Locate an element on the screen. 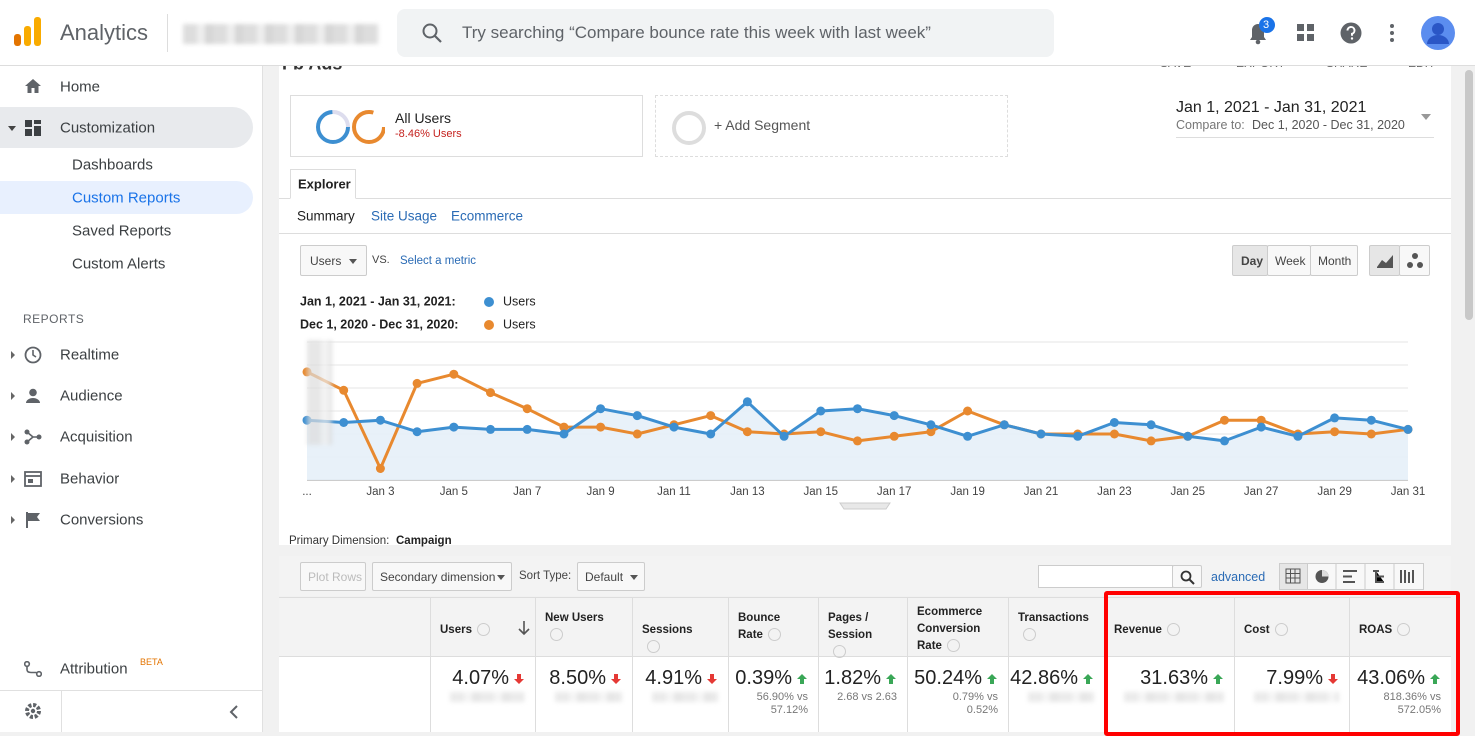 The height and width of the screenshot is (736, 1475). beta-badge: BETA is located at coordinates (151, 662).